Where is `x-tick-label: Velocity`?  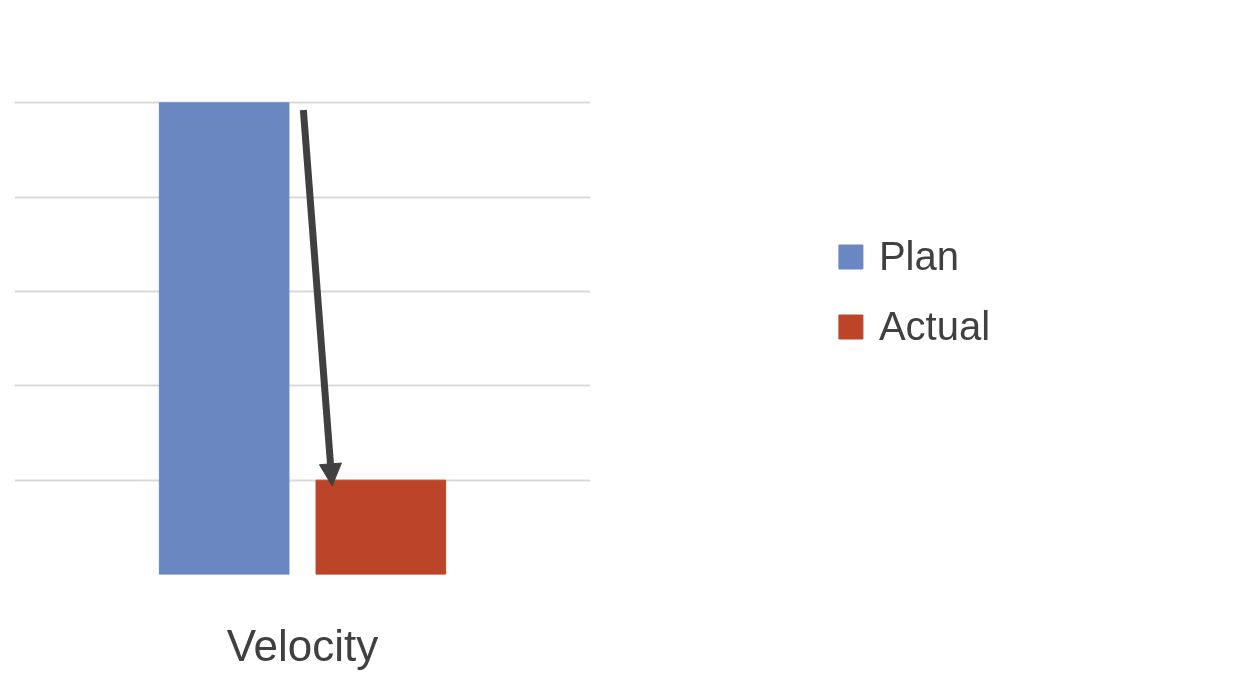 x-tick-label: Velocity is located at coordinates (302, 645).